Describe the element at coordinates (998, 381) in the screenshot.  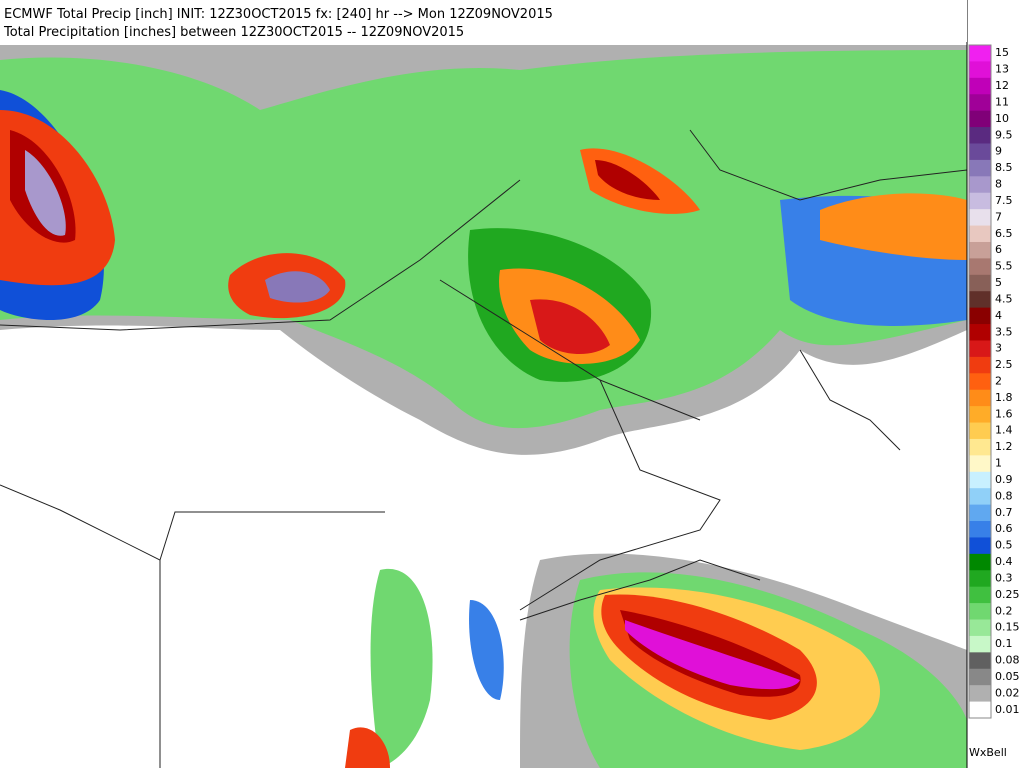
I see `legend-label: 2` at that location.